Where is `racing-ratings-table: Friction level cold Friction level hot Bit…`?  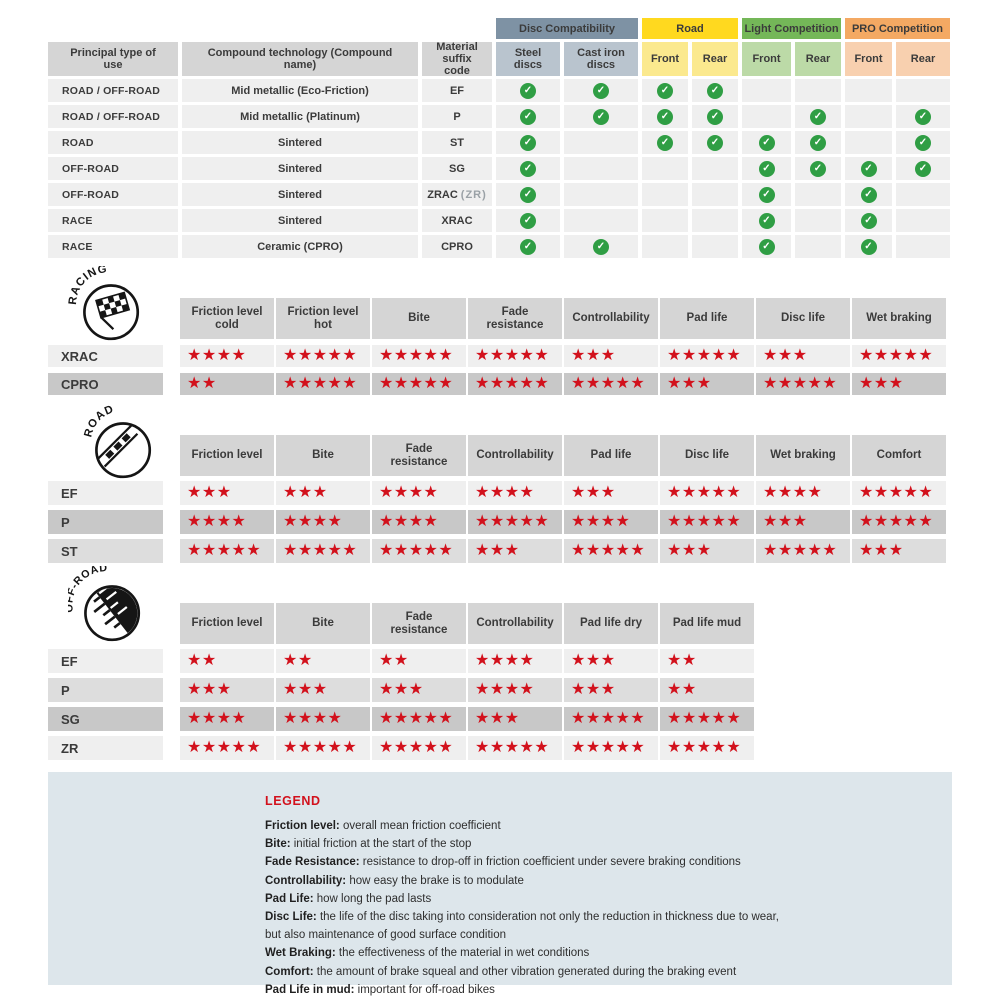 racing-ratings-table: Friction level cold Friction level hot Bit… is located at coordinates (498, 346).